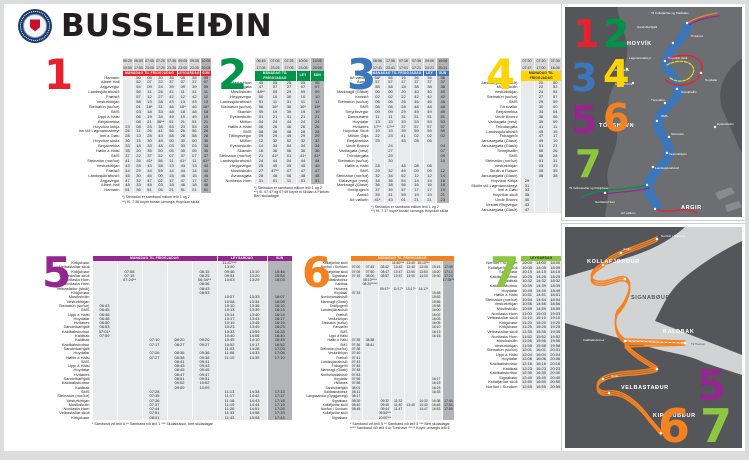 This screenshot has width=749, height=460. What do you see at coordinates (254, 392) in the screenshot?
I see `time-cell: 14:38` at bounding box center [254, 392].